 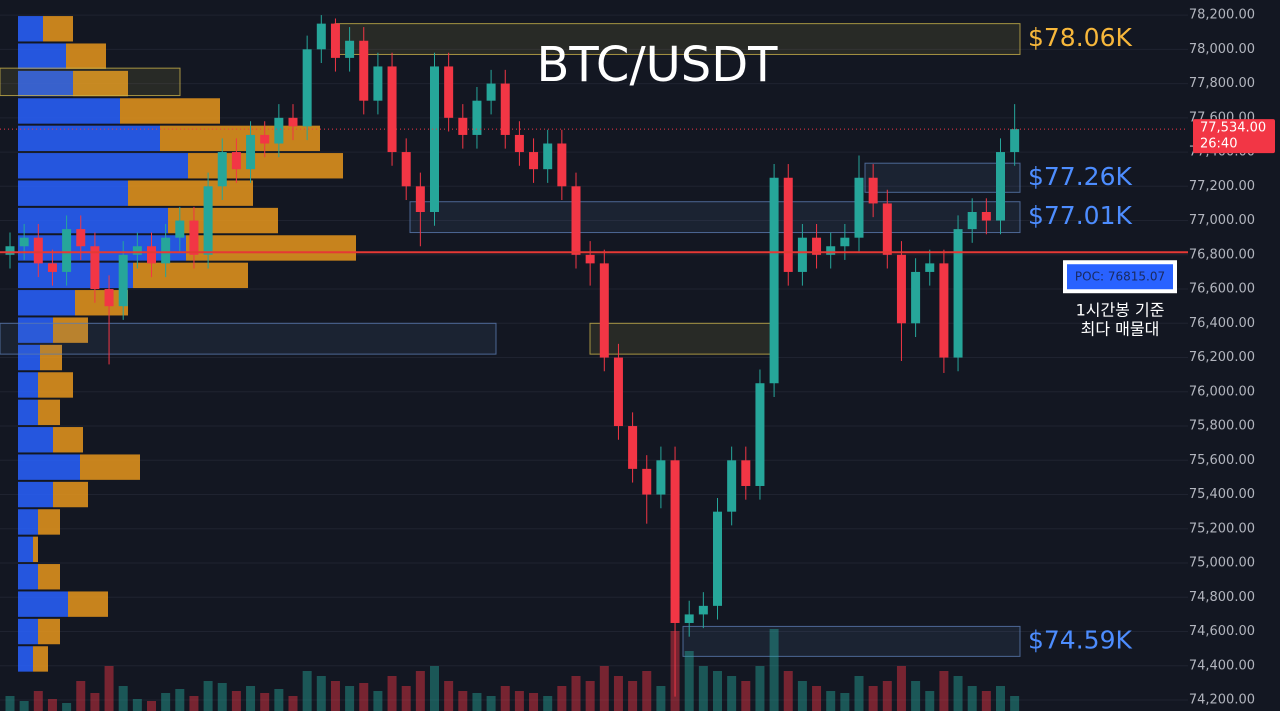 I want to click on y-tick-label: 75,000.00, so click(x=1222, y=563).